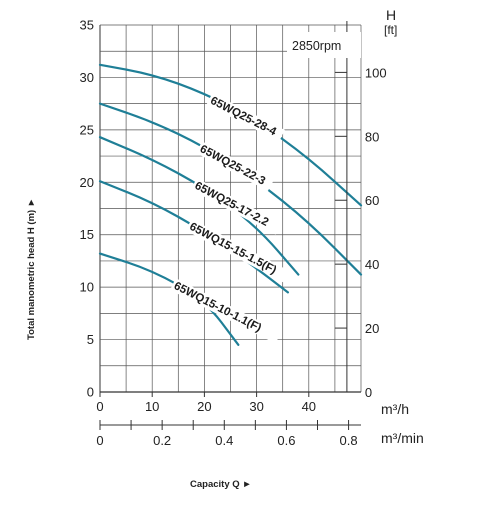  I want to click on y-tick-label: 0, so click(90, 392).